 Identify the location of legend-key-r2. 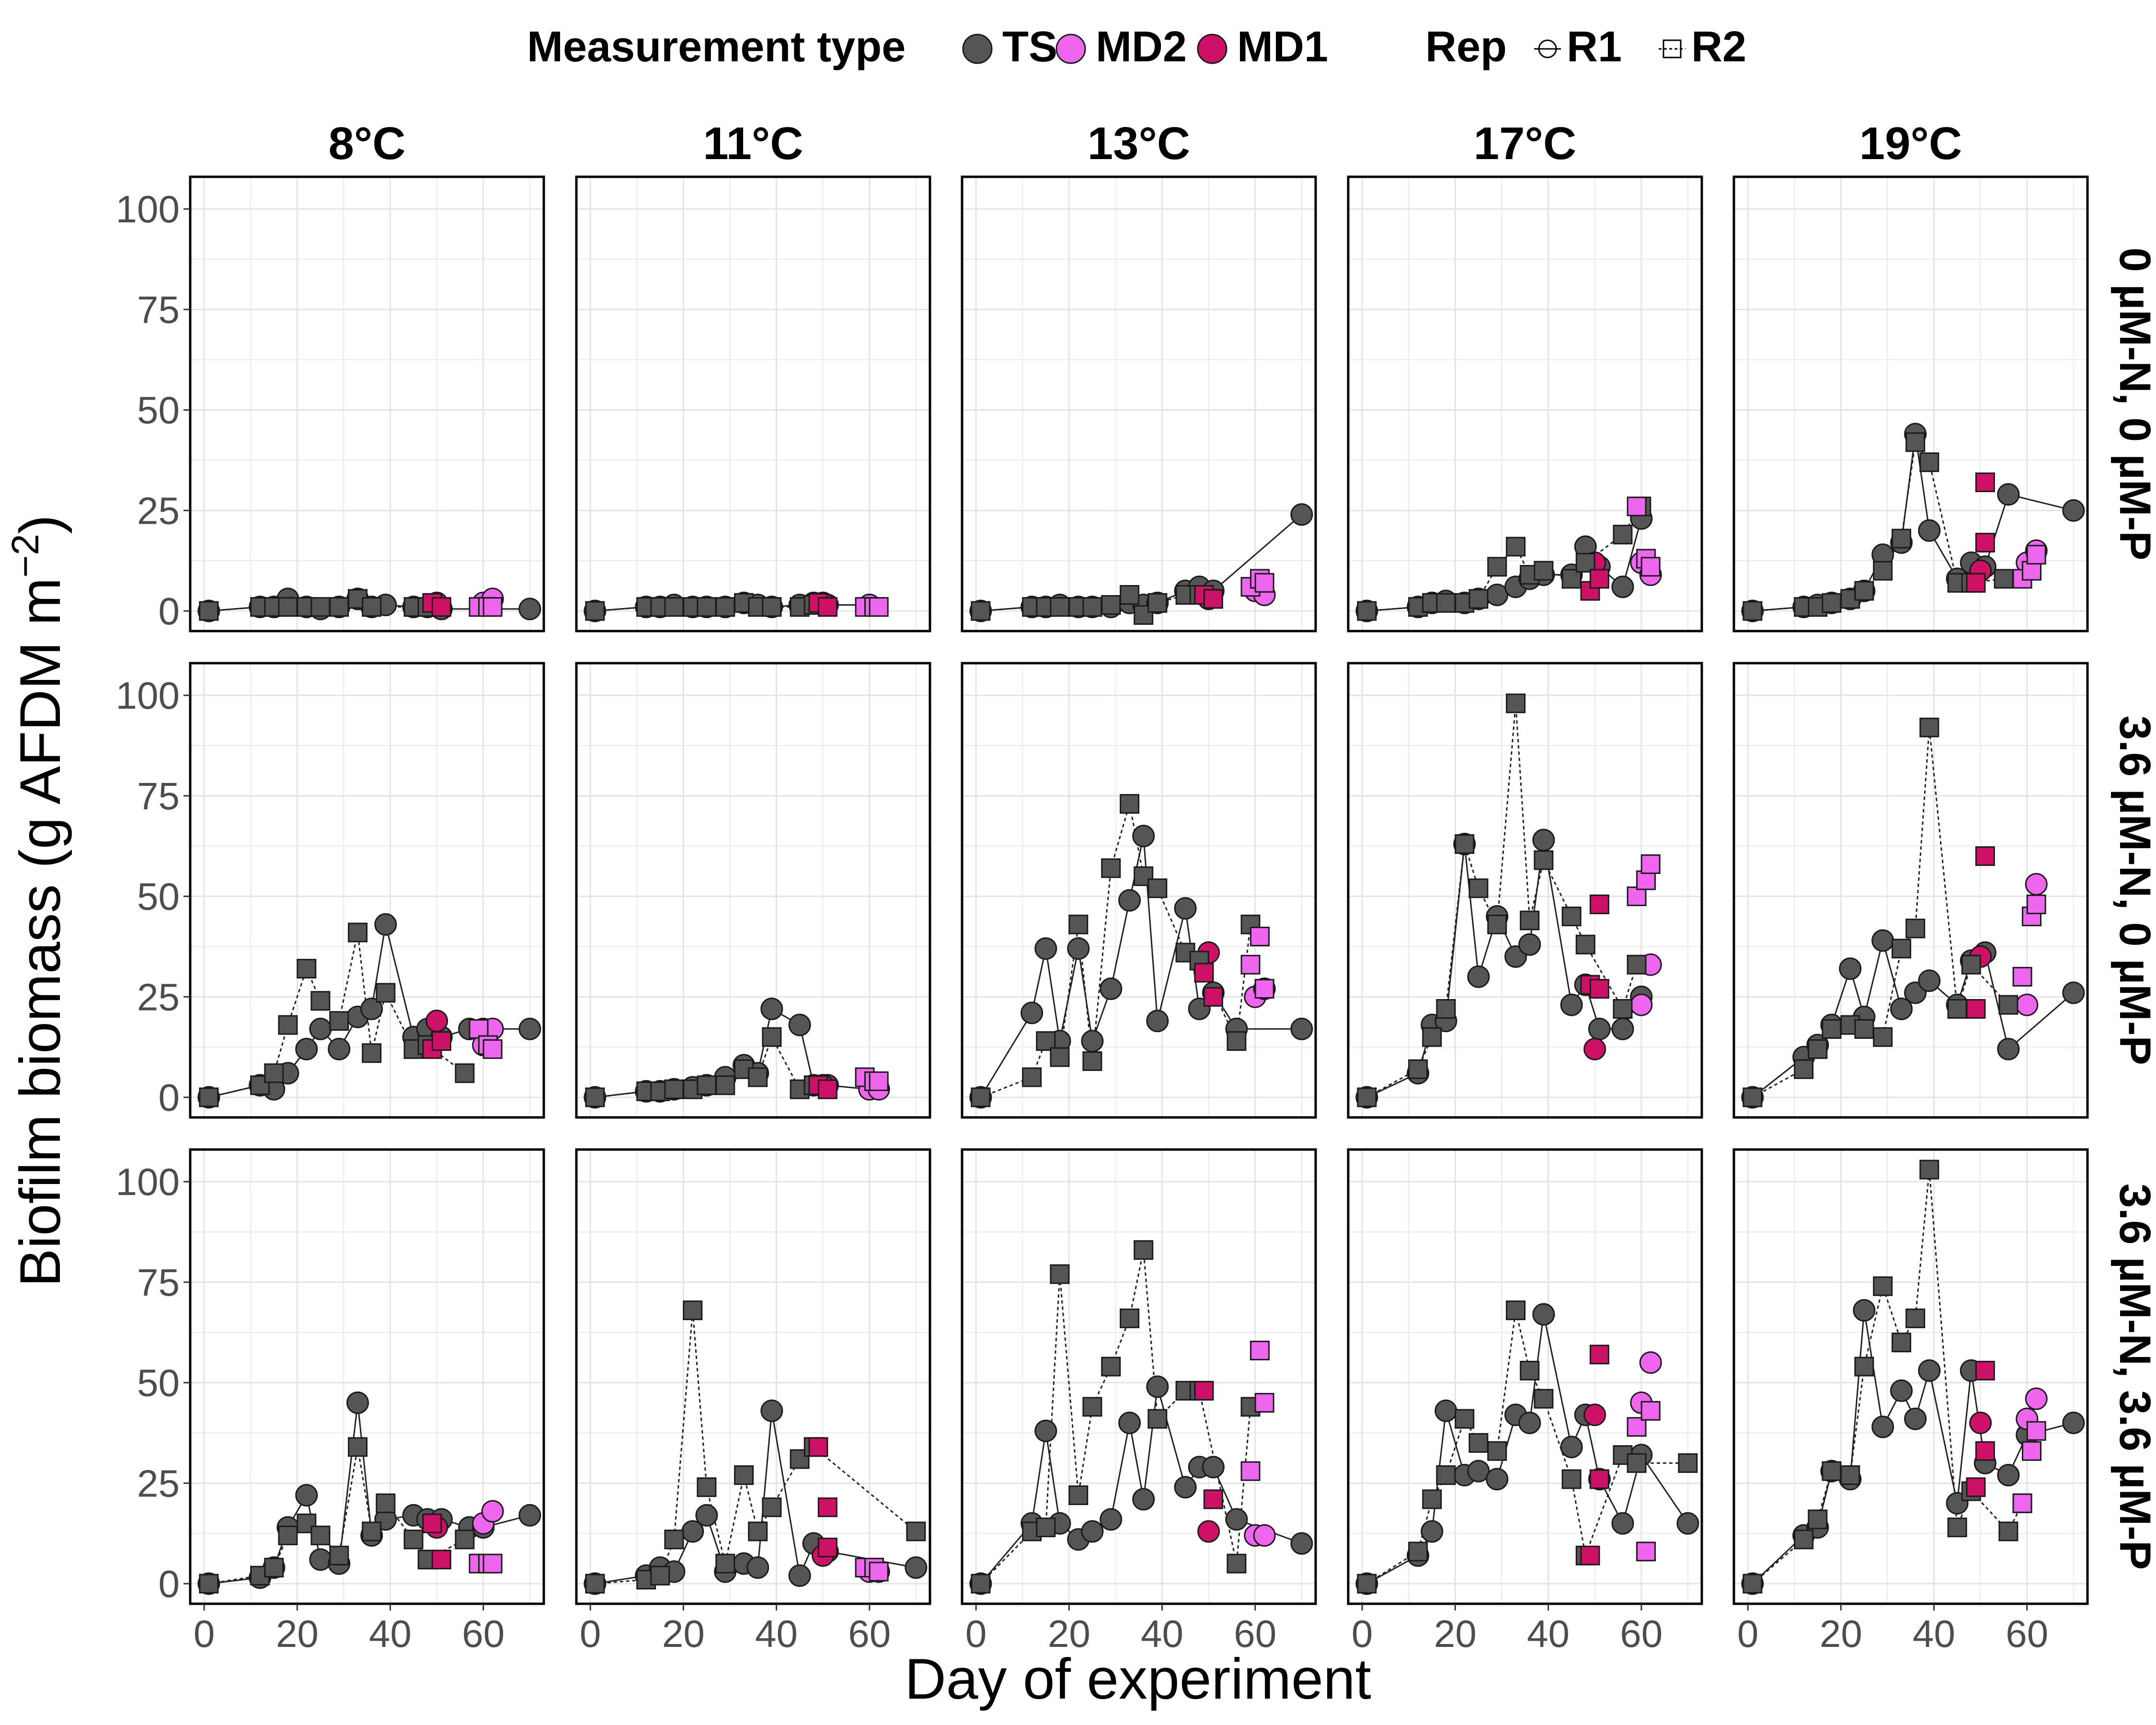
(1672, 48).